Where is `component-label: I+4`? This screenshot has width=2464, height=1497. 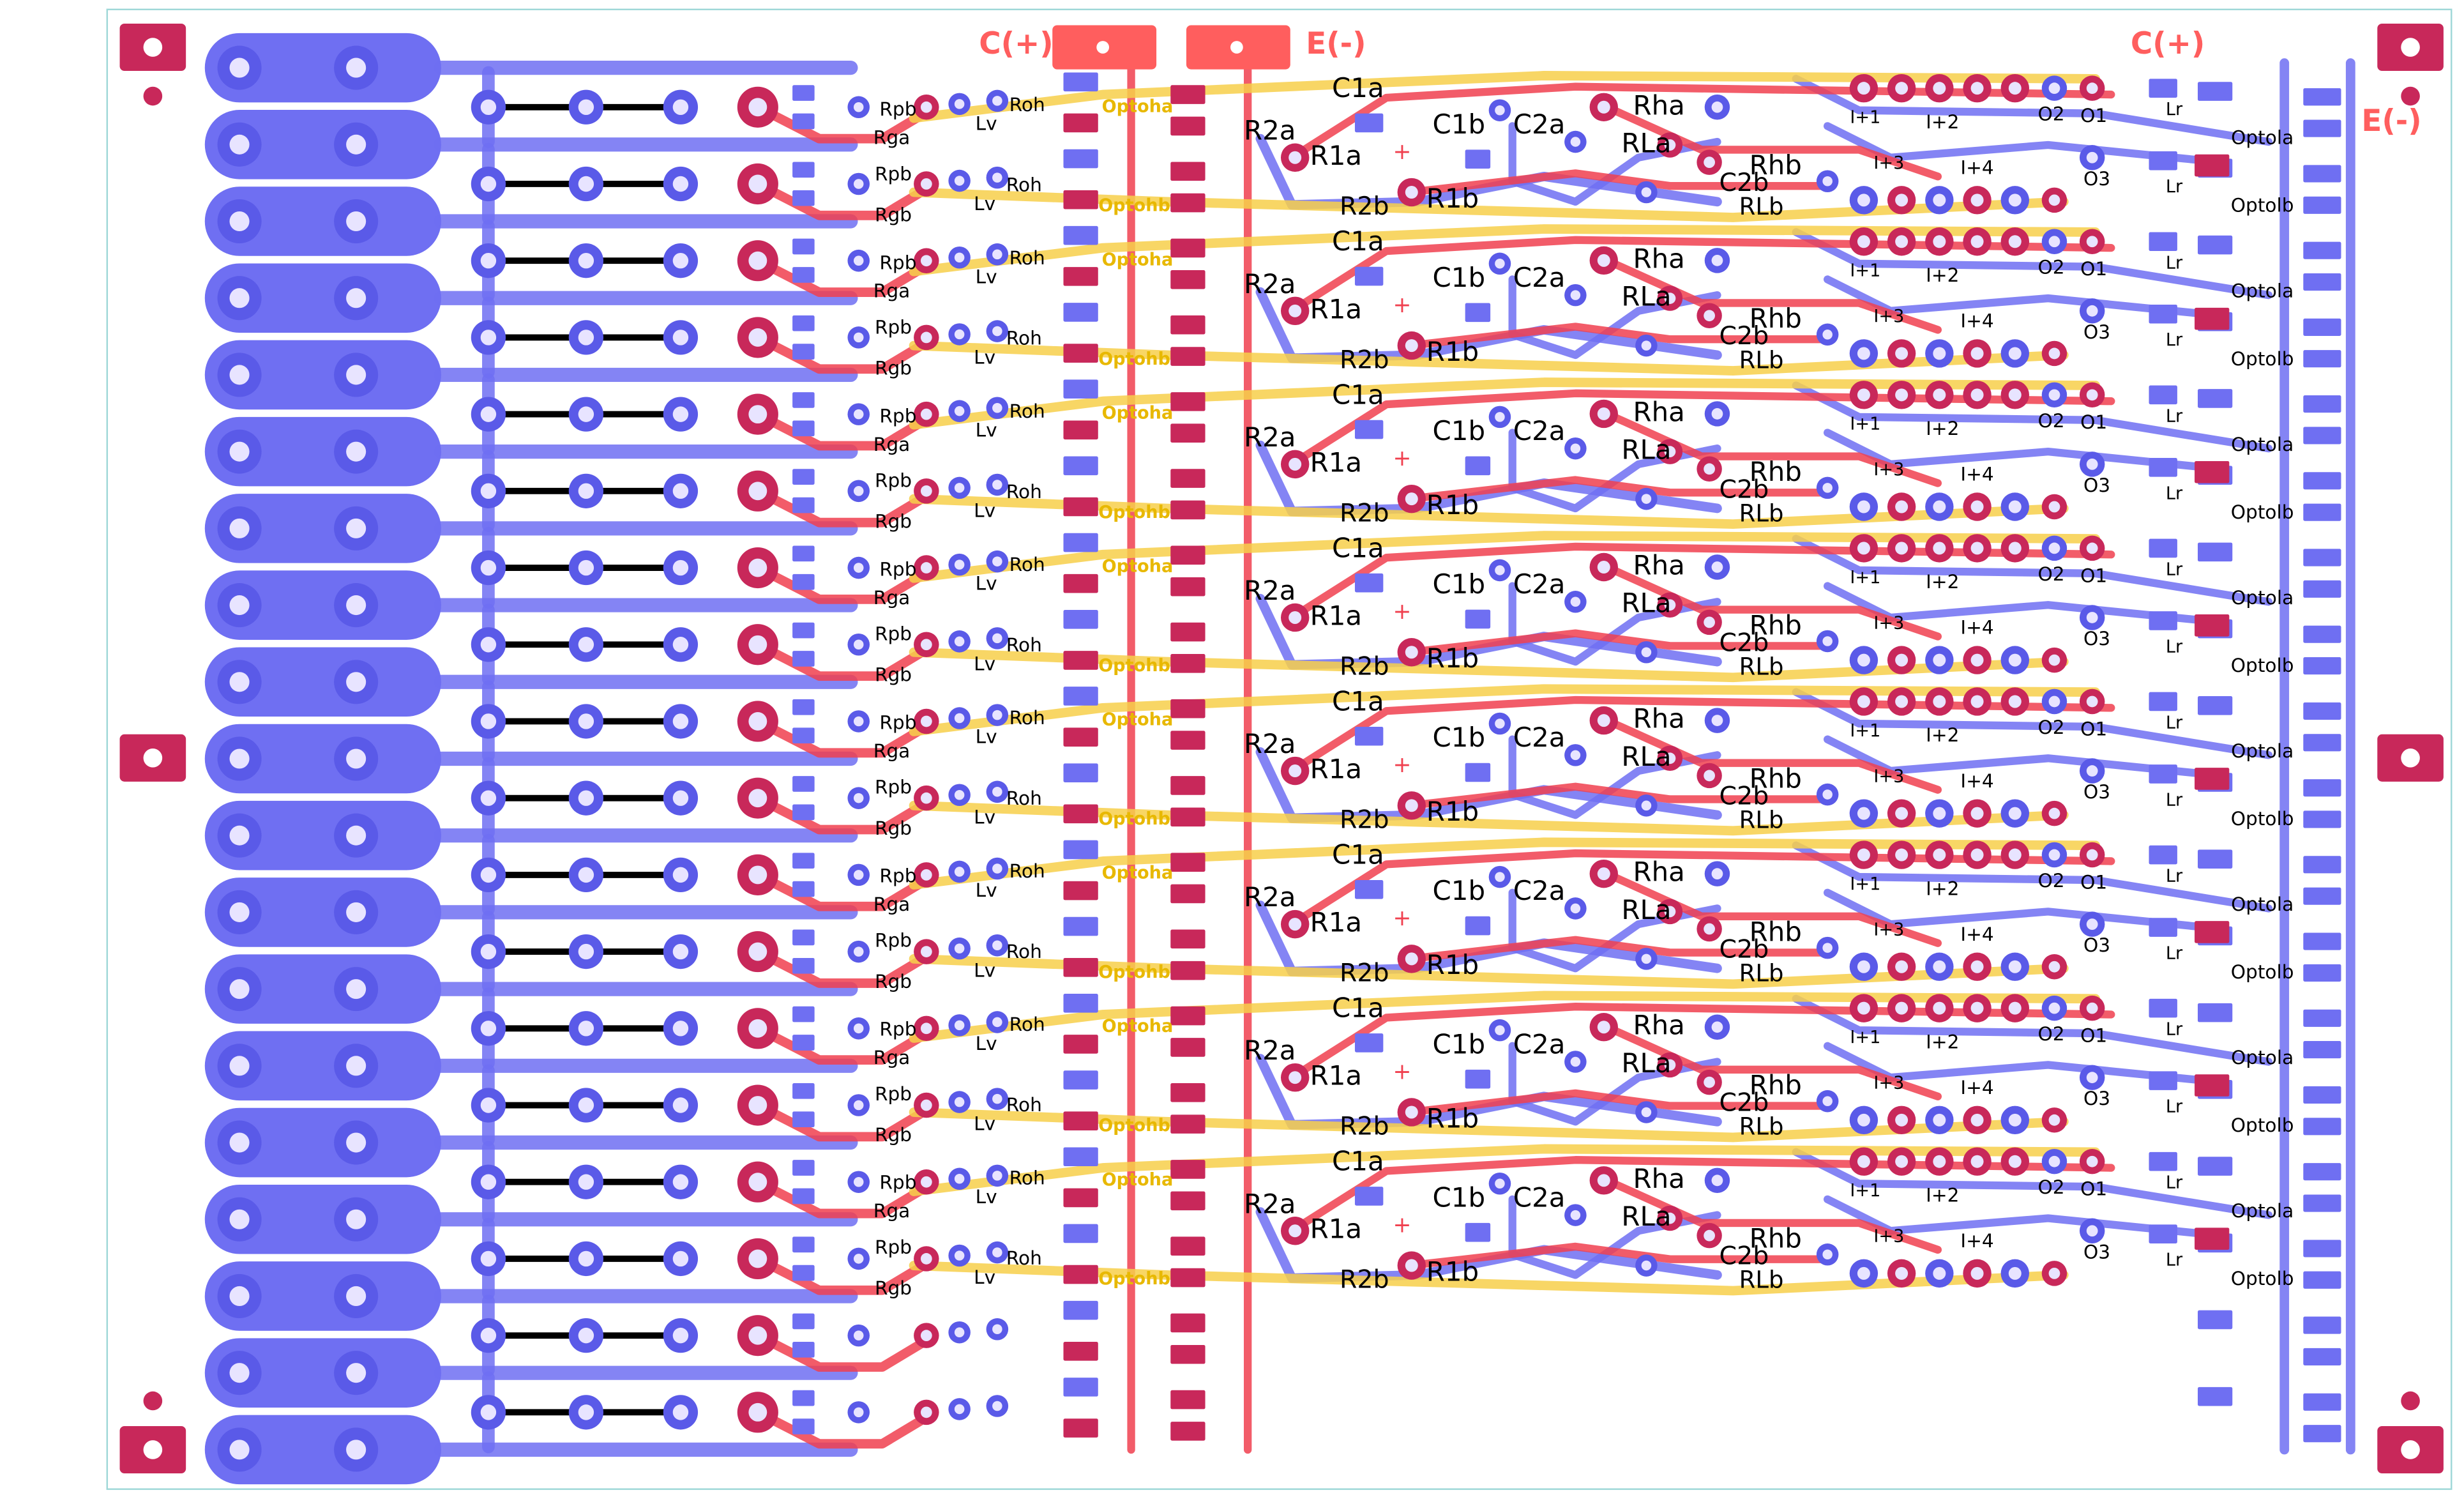
component-label: I+4 is located at coordinates (1976, 474).